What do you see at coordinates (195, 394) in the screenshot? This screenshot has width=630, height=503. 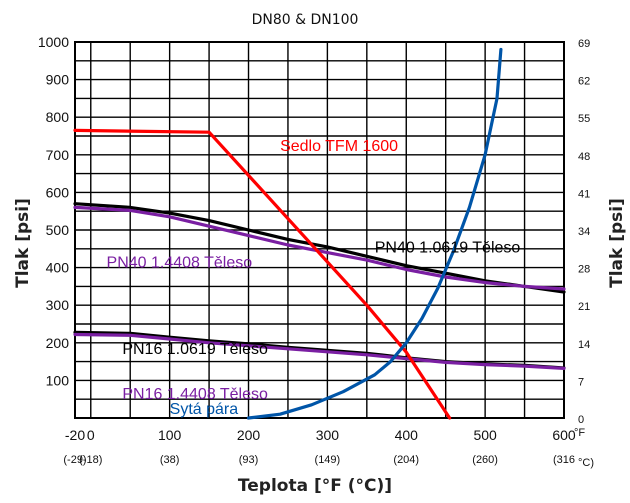 I see `series-annotation: PN16 1.4408 Těleso` at bounding box center [195, 394].